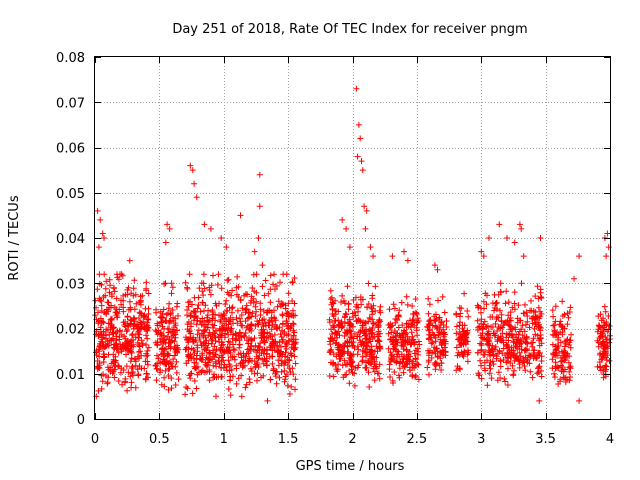  Describe the element at coordinates (417, 439) in the screenshot. I see `x-tick-label: 2.5` at that location.